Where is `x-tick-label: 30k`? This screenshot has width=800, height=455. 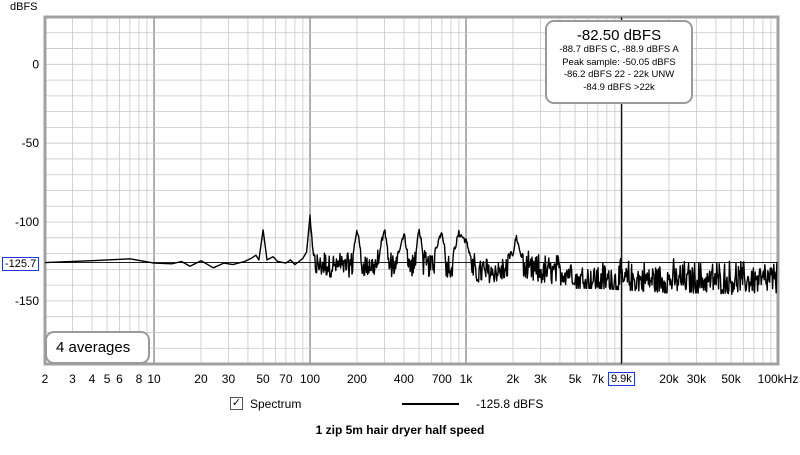 x-tick-label: 30k is located at coordinates (697, 379).